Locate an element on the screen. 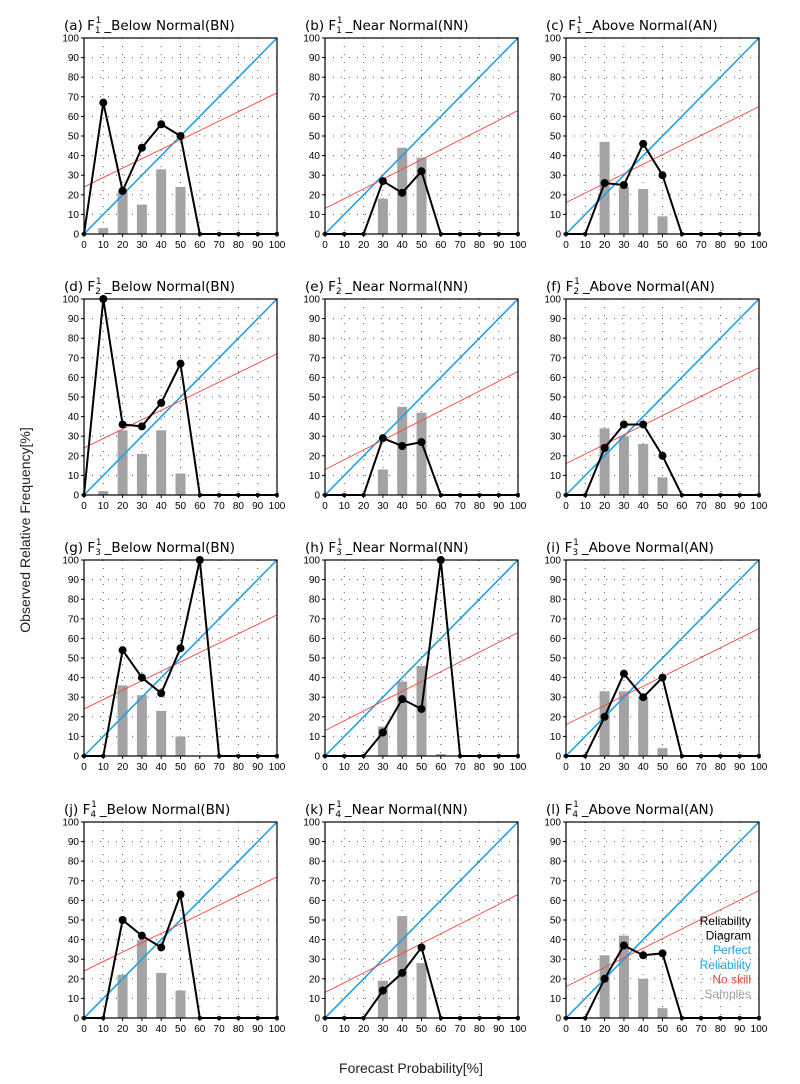 Image resolution: width=800 pixels, height=1084 pixels. panel-label: (c) is located at coordinates (557, 26).